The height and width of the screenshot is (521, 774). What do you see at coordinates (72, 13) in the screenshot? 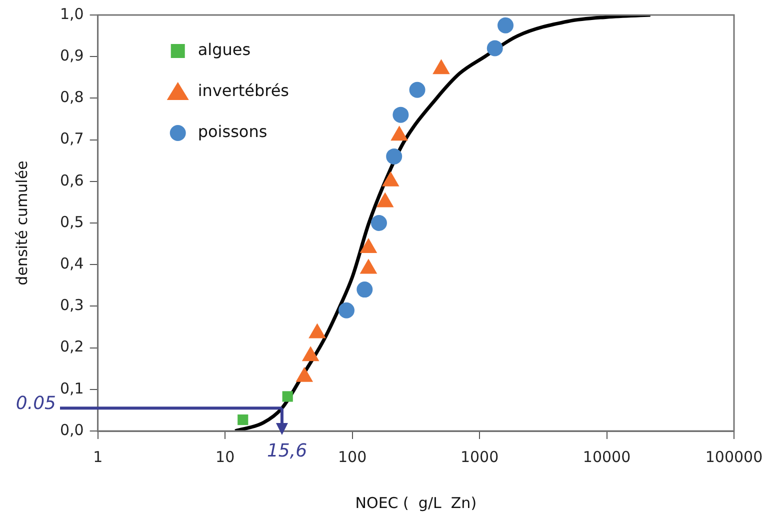
I see `y-tick-label: 1,0` at bounding box center [72, 13].